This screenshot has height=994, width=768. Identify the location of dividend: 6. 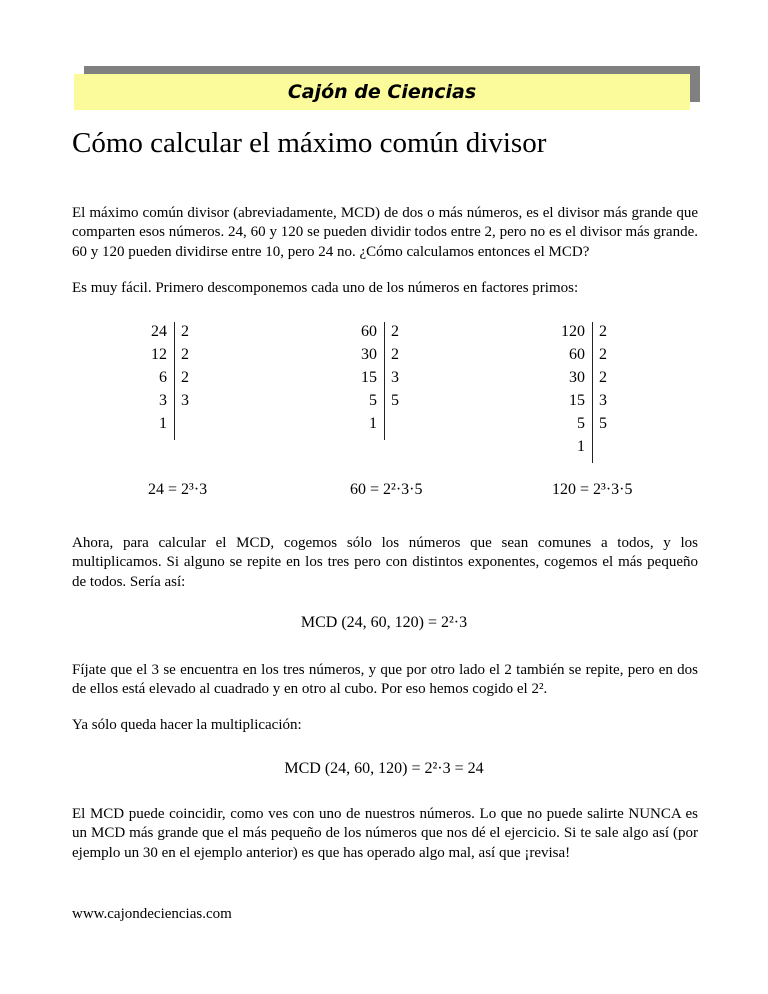
(163, 377).